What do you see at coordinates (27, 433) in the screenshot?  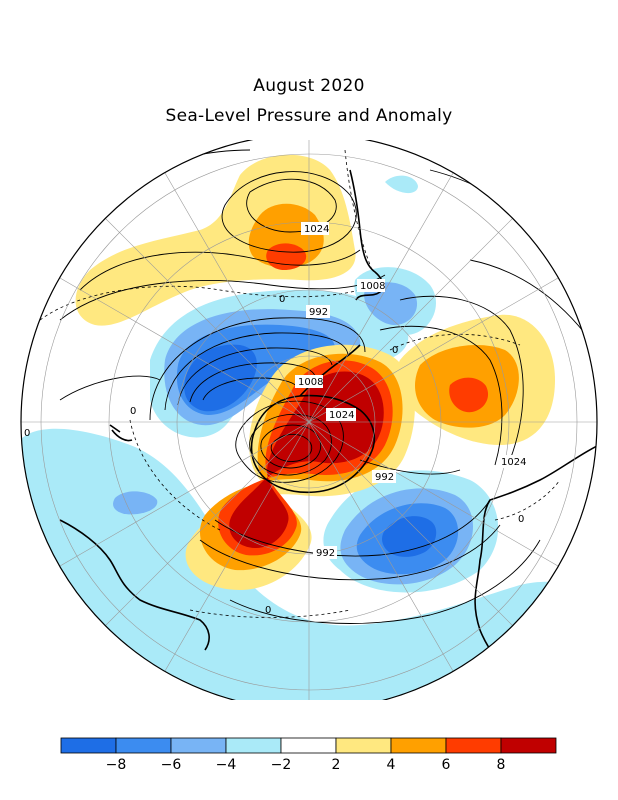 I see `meridian-label: 0` at bounding box center [27, 433].